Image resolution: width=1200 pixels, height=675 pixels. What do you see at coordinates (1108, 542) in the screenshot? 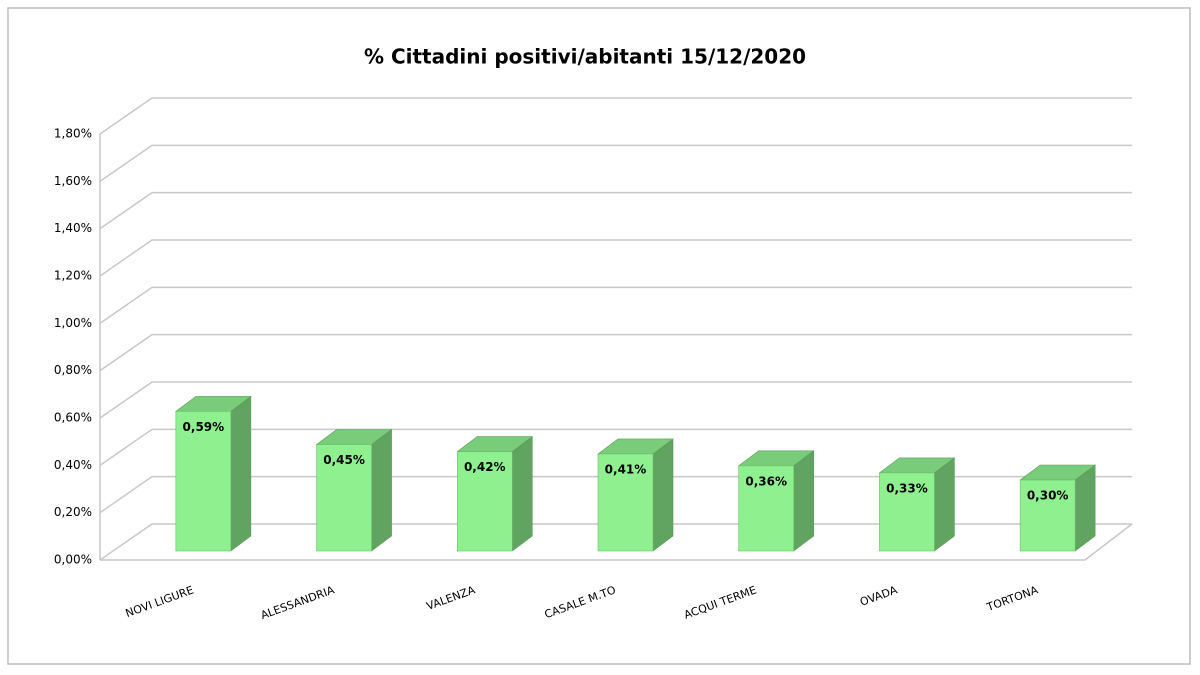
I see `floor-edge` at bounding box center [1108, 542].